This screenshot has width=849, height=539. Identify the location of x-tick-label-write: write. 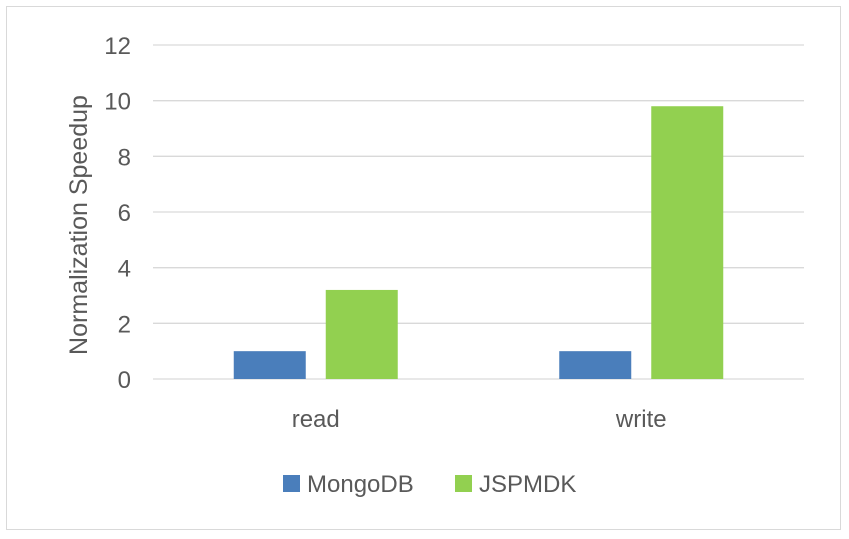
(641, 419).